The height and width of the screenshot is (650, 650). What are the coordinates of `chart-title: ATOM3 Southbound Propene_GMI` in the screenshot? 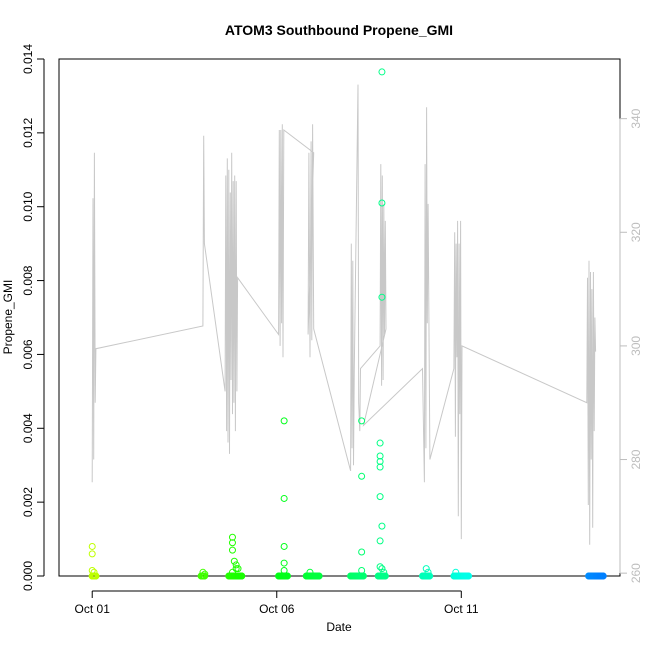 It's located at (339, 30).